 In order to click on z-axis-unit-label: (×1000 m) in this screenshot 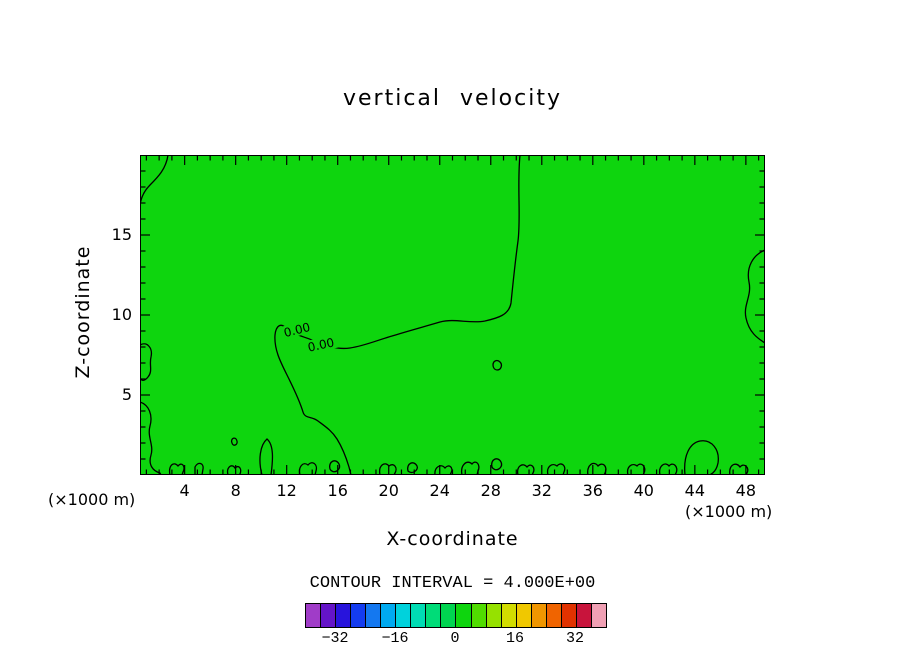, I will do `click(92, 499)`.